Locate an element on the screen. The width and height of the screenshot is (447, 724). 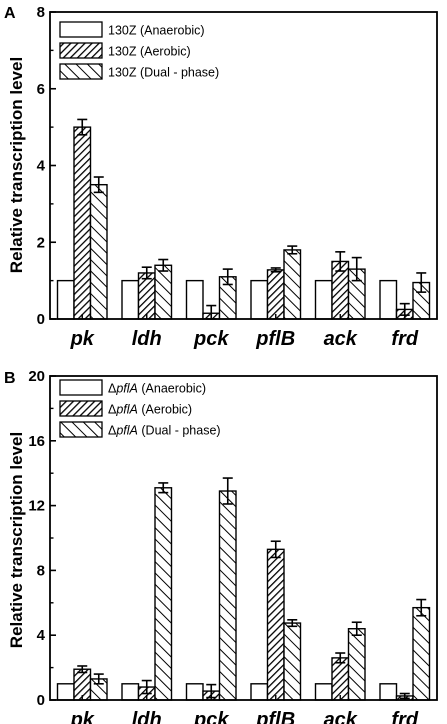
legend-label: ΔpflA (Aerobic) is located at coordinates (150, 410).